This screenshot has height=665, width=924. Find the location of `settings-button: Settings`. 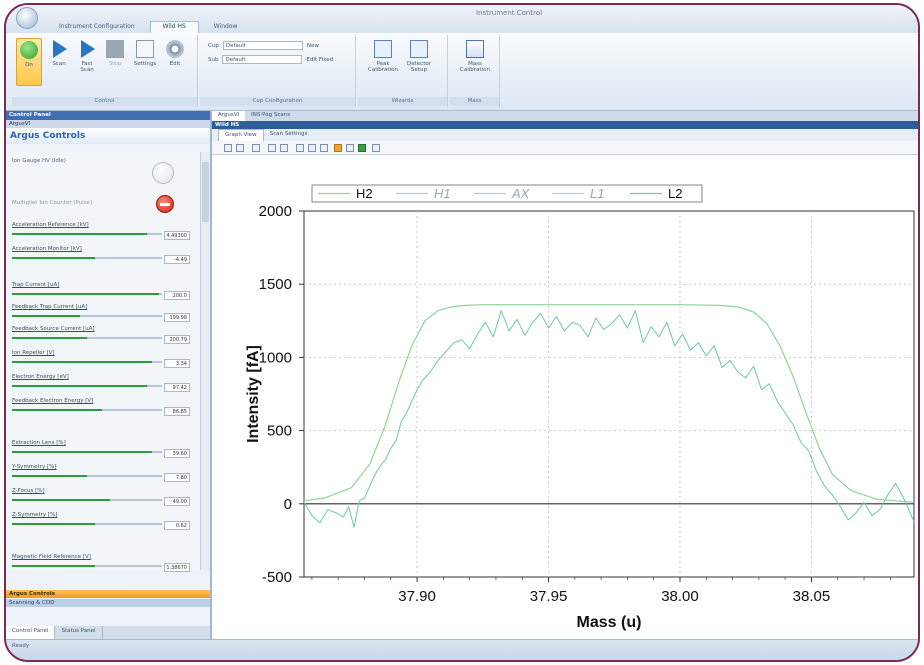

settings-button: Settings is located at coordinates (145, 62).